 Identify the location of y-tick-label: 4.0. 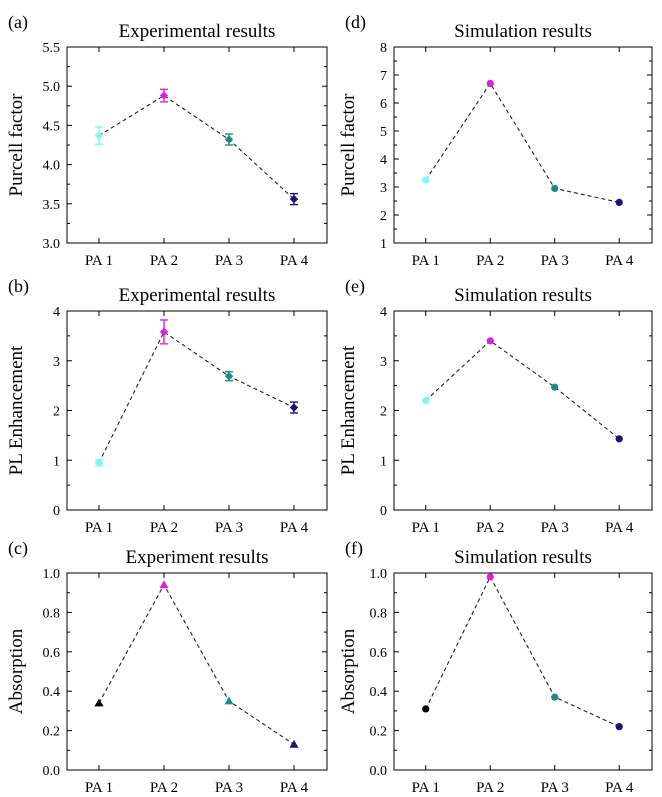
(52, 166).